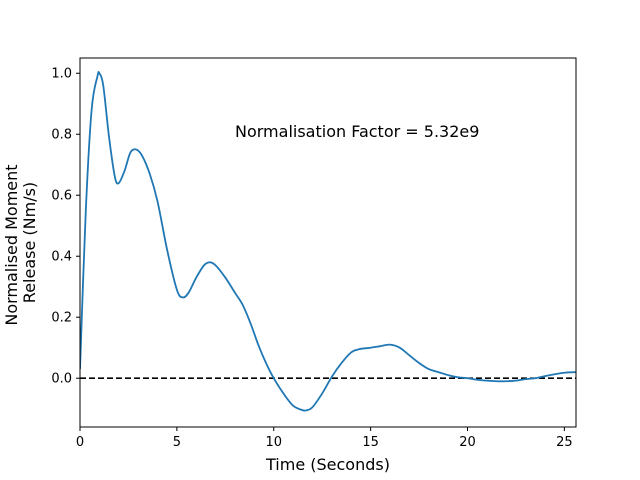  Describe the element at coordinates (11, 244) in the screenshot. I see `y-axis-label-line-1: Normalised Moment` at that location.